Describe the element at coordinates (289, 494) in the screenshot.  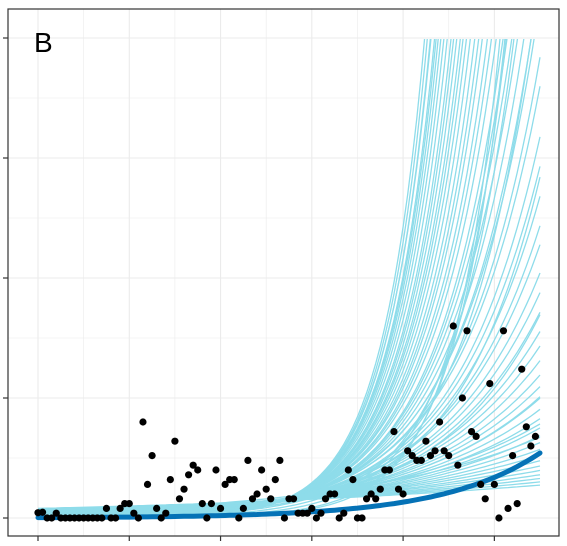
I see `sample-curve` at that location.